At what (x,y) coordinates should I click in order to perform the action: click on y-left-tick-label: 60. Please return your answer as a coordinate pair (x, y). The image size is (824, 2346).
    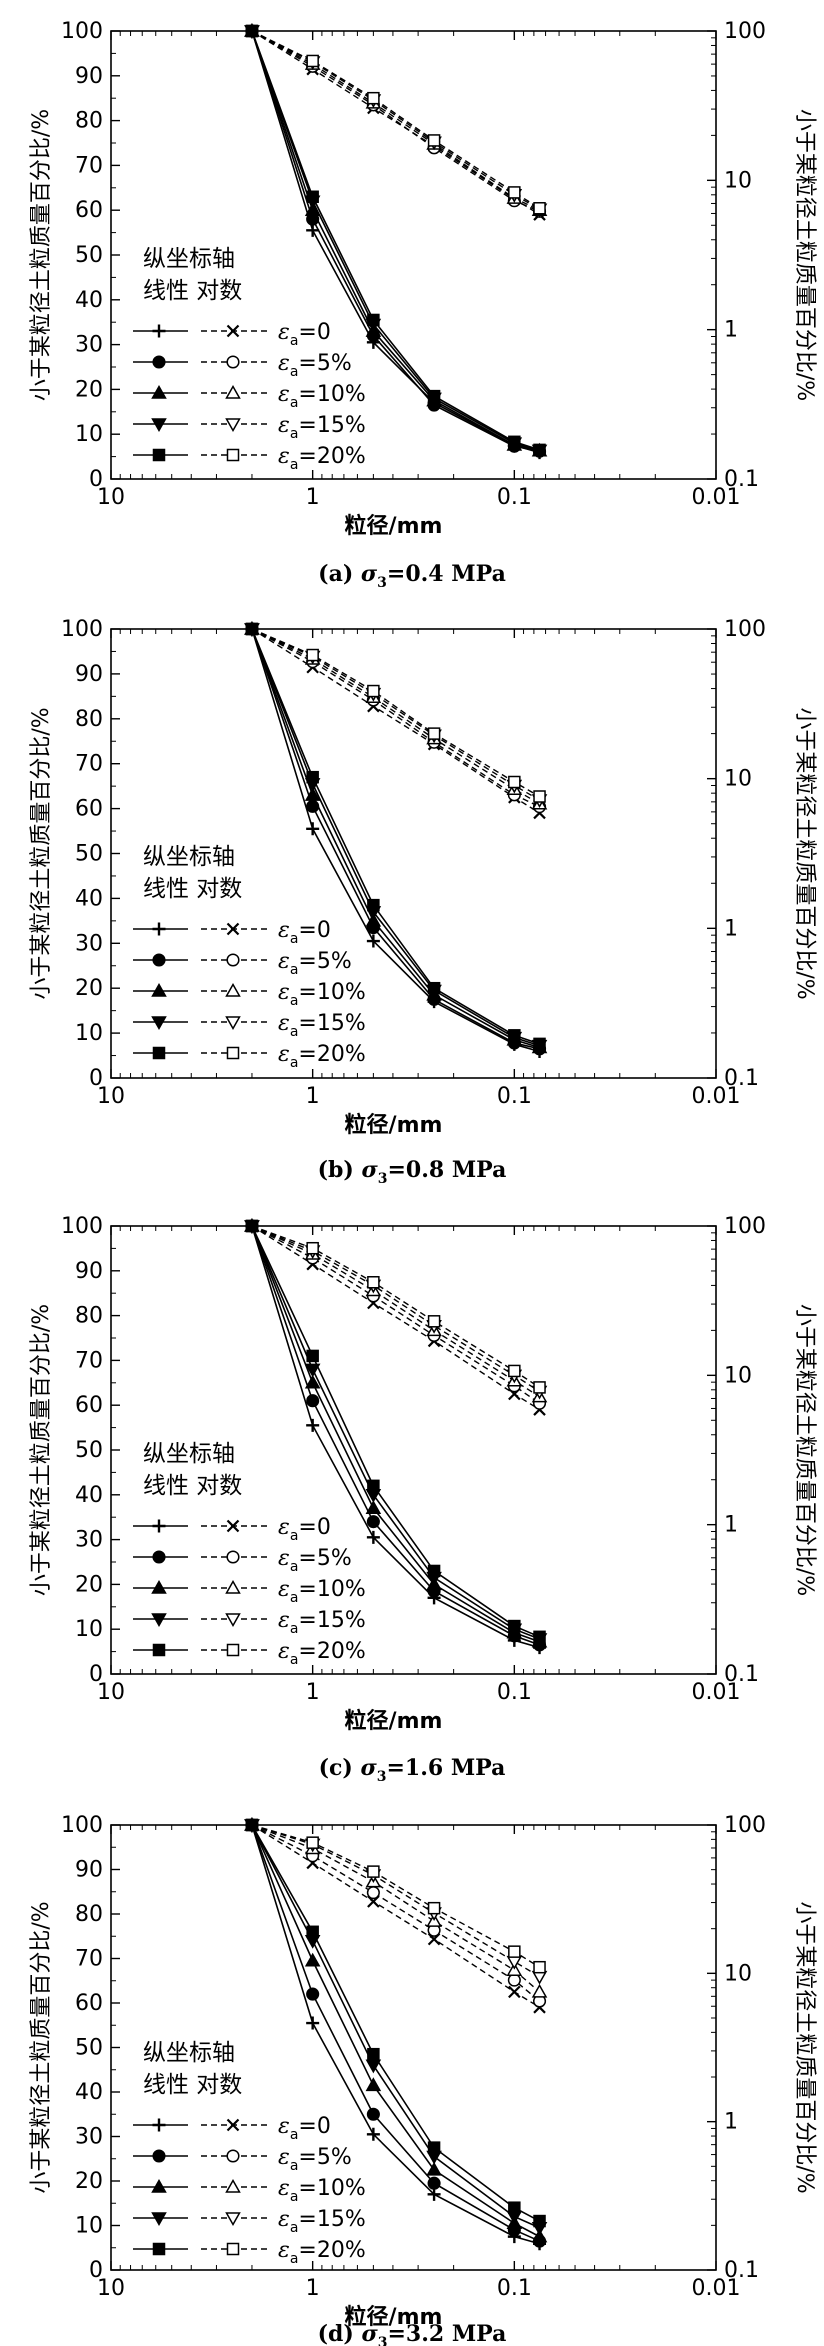
    Looking at the image, I should click on (89, 210).